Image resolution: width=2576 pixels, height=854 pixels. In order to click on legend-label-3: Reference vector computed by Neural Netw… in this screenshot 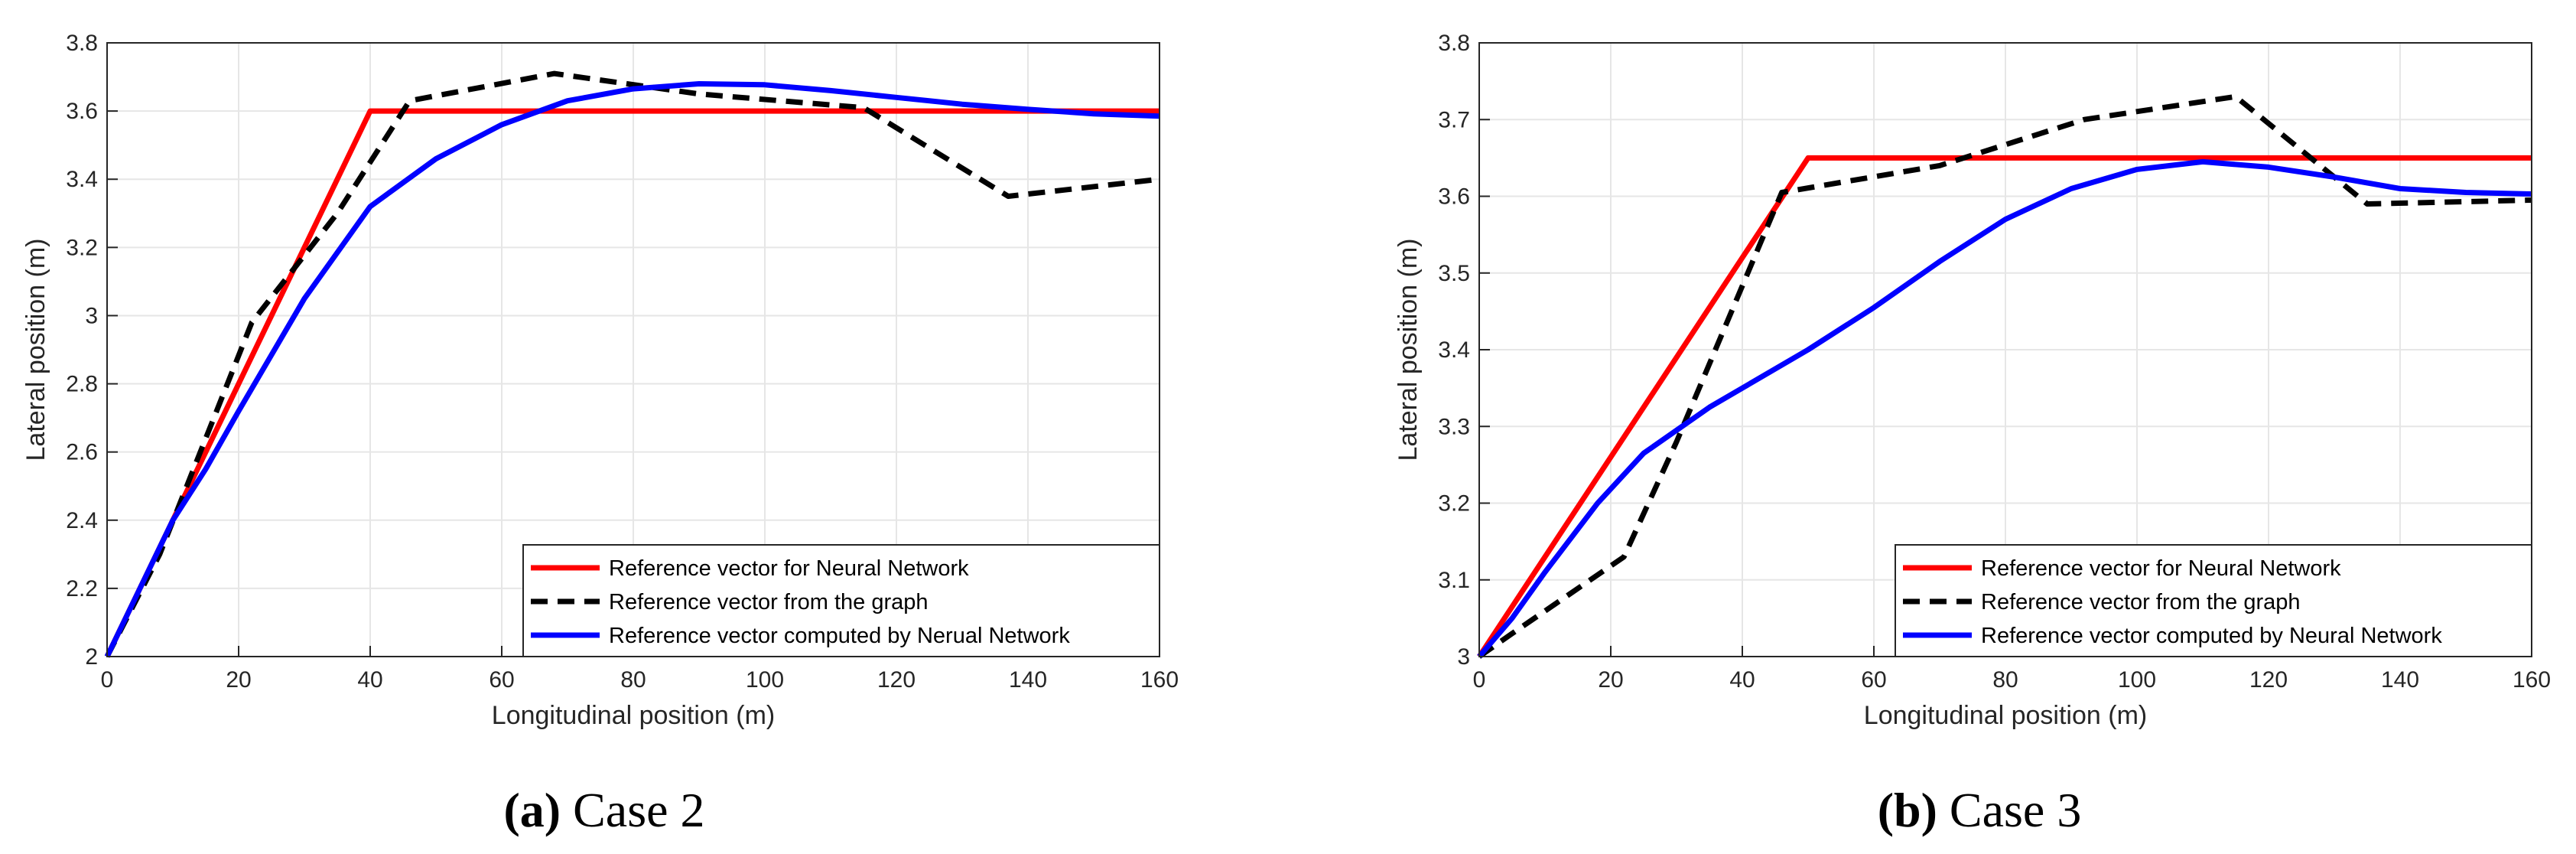, I will do `click(2211, 636)`.